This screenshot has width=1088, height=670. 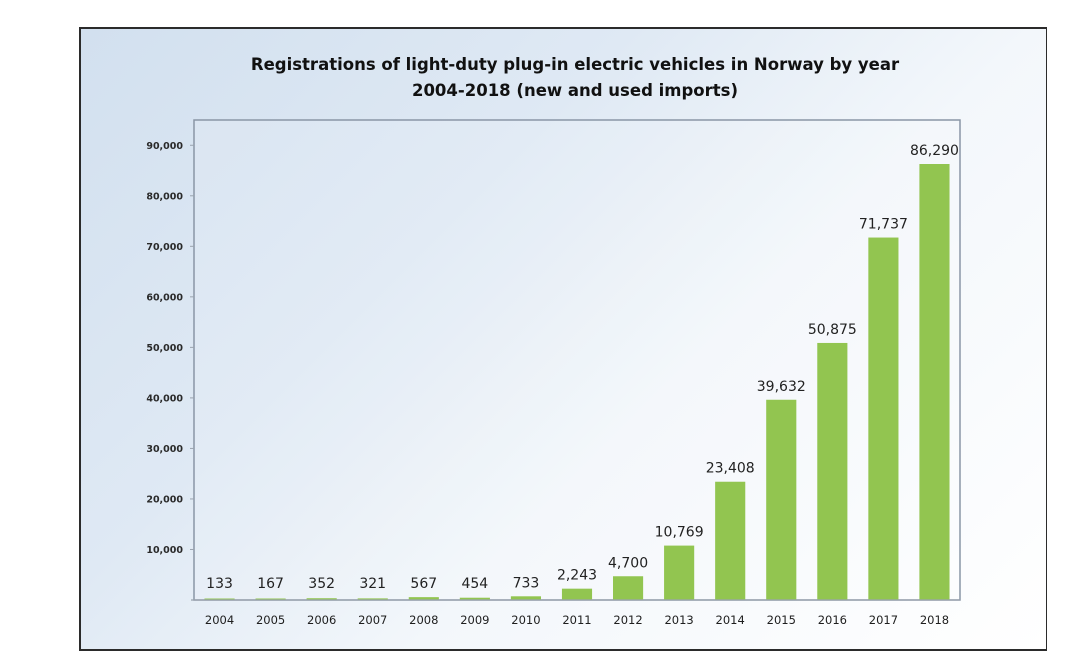 What do you see at coordinates (781, 620) in the screenshot?
I see `x-tick-label: 2015` at bounding box center [781, 620].